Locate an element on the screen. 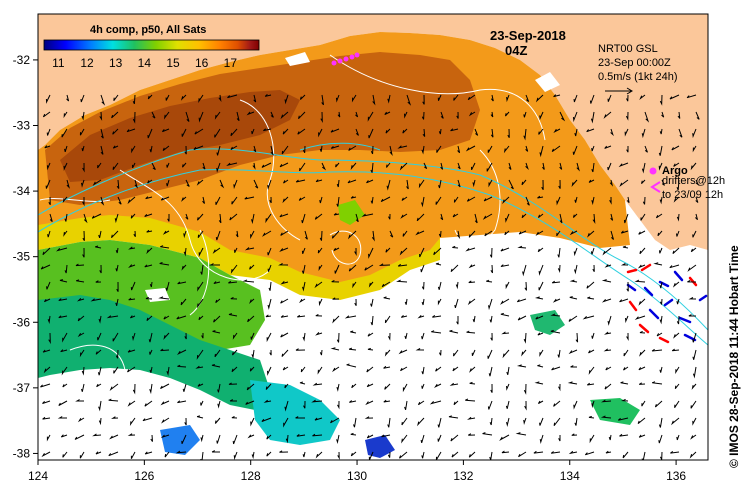 The width and height of the screenshot is (749, 496). x-tick-label: 128 is located at coordinates (251, 476).